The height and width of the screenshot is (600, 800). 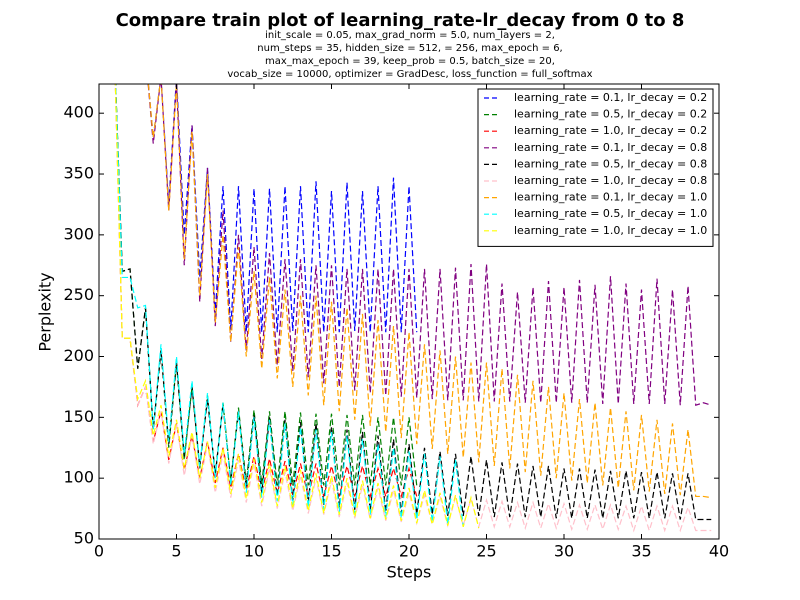 What do you see at coordinates (78, 416) in the screenshot?
I see `y-tick-label: 150` at bounding box center [78, 416].